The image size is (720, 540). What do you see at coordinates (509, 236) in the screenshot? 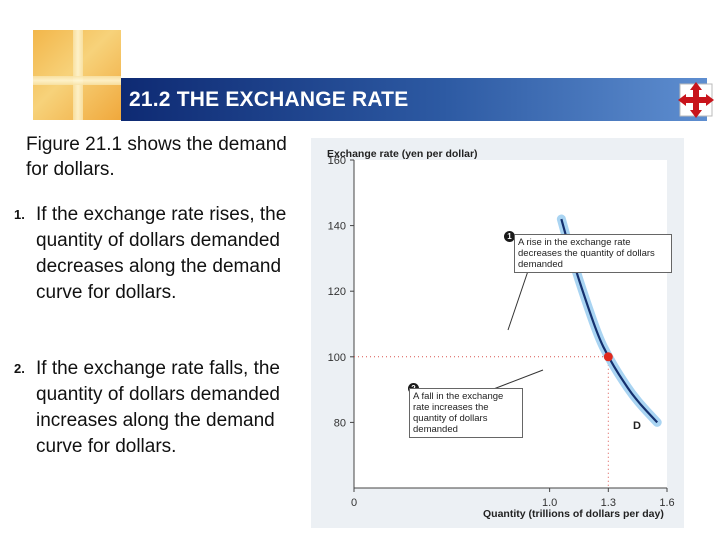
I see `annotation-badge: 1` at bounding box center [509, 236].